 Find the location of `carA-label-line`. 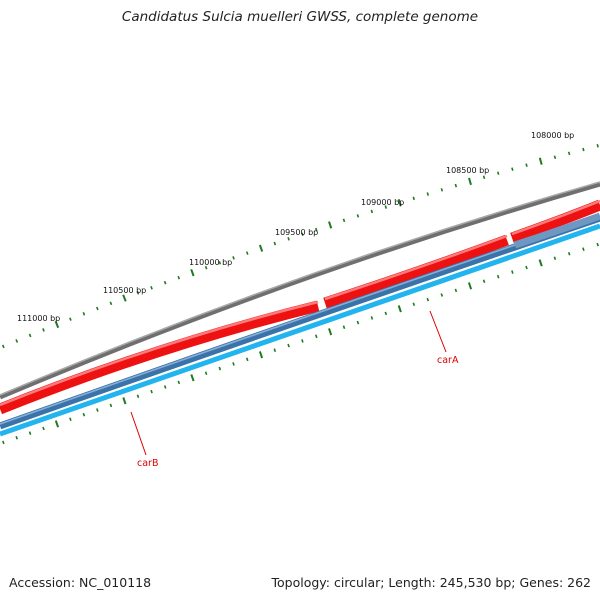

carA-label-line is located at coordinates (438, 331).